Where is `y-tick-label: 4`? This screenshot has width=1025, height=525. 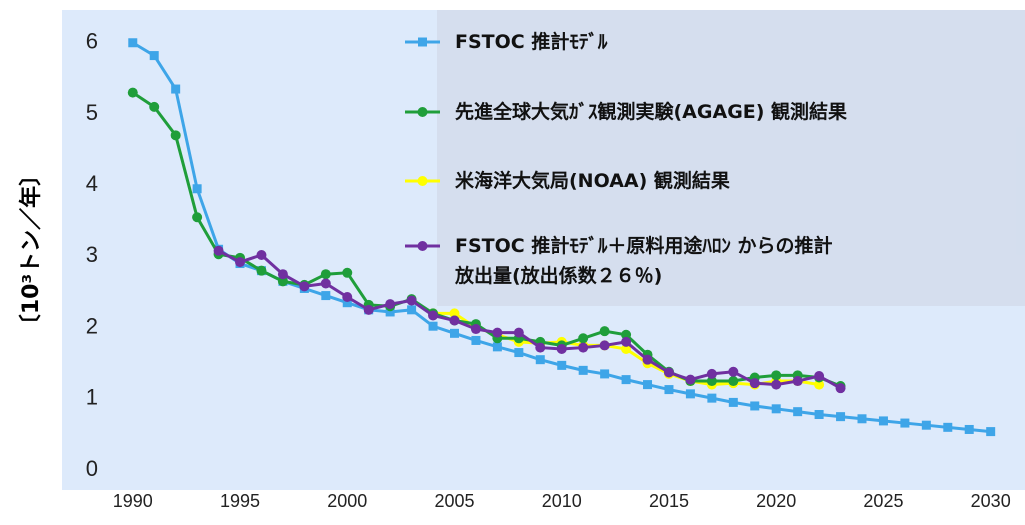 y-tick-label: 4 is located at coordinates (92, 183).